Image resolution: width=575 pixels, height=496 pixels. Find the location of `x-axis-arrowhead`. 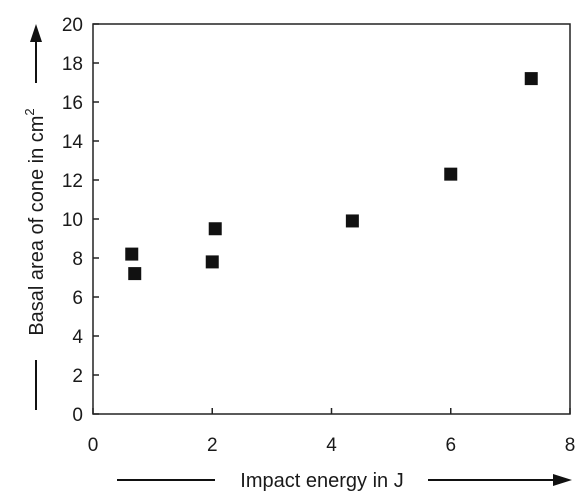

x-axis-arrowhead is located at coordinates (562, 480).